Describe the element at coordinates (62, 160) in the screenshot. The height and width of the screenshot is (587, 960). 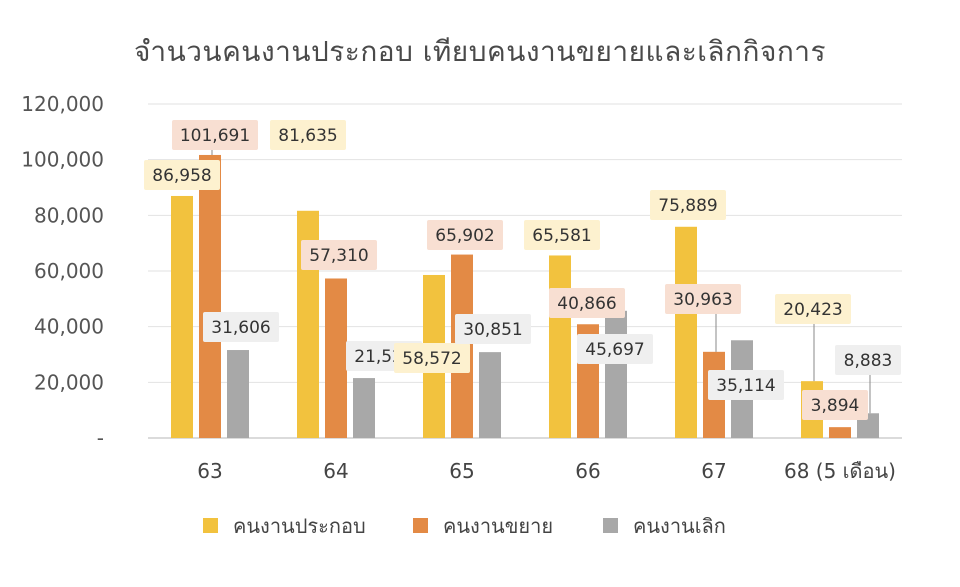
I see `y-tick-label: 100,000` at that location.